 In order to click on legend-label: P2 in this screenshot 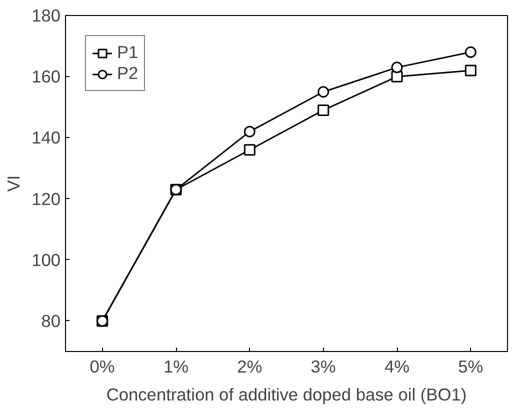, I will do `click(127, 73)`.